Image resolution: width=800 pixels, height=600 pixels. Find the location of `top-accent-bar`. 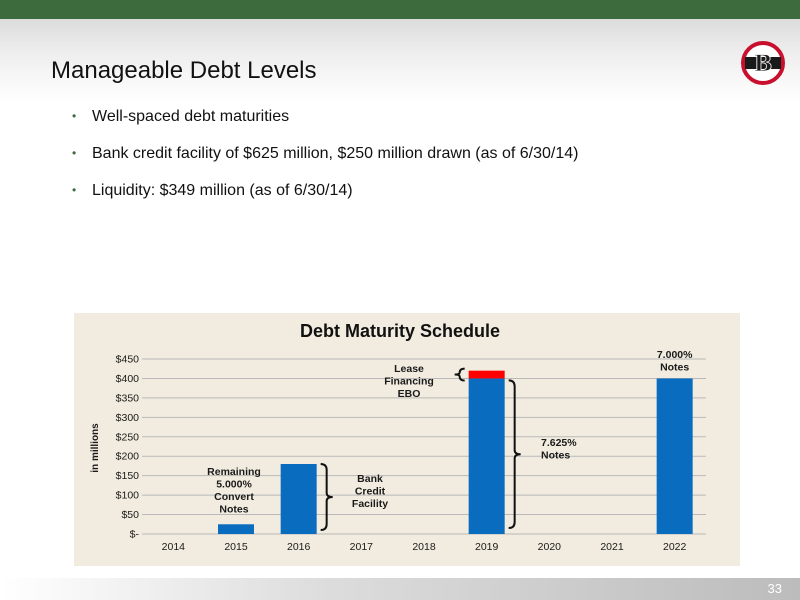

top-accent-bar is located at coordinates (400, 9).